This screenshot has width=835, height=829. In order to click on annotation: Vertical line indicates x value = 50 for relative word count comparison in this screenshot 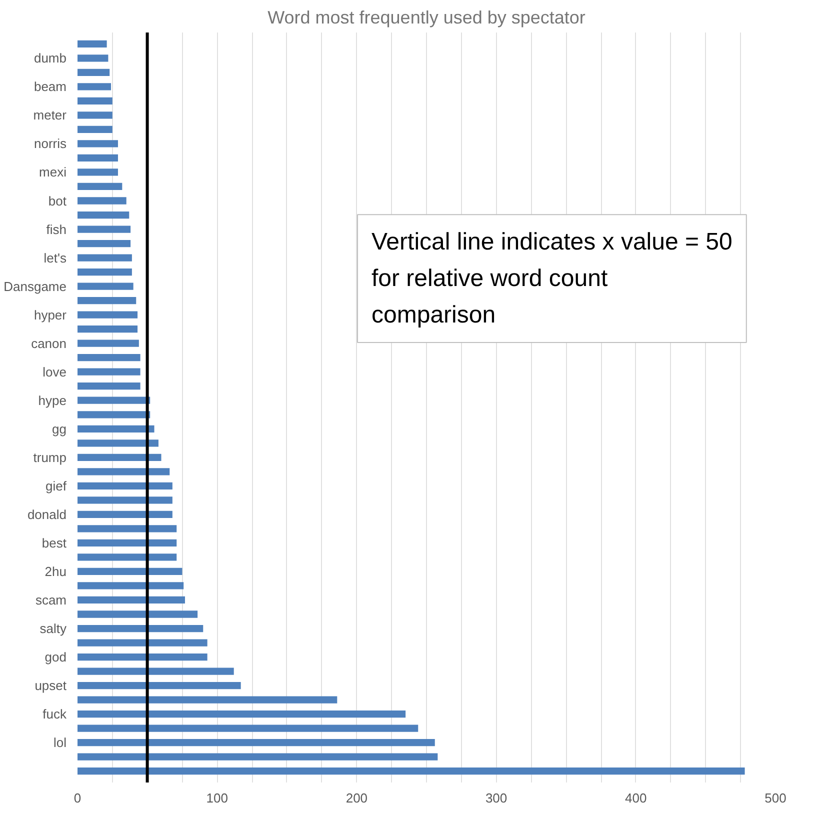, I will do `click(552, 278)`.